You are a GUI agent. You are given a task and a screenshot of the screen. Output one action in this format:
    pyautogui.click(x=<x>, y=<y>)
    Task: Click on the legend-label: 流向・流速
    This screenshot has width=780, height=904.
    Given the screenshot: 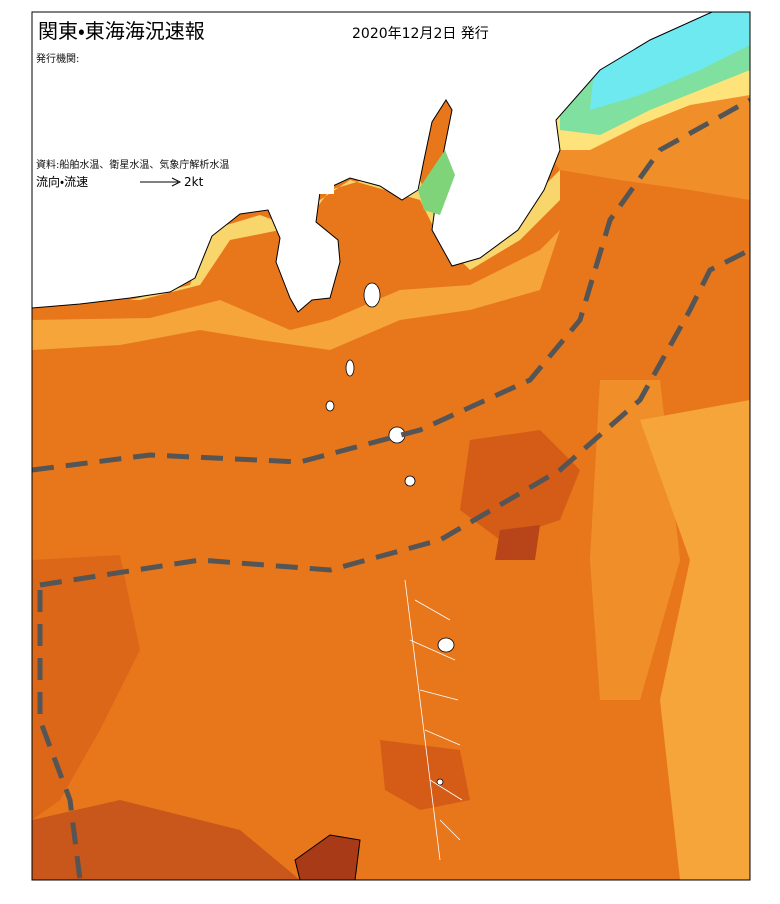 What is the action you would take?
    pyautogui.click(x=62, y=181)
    